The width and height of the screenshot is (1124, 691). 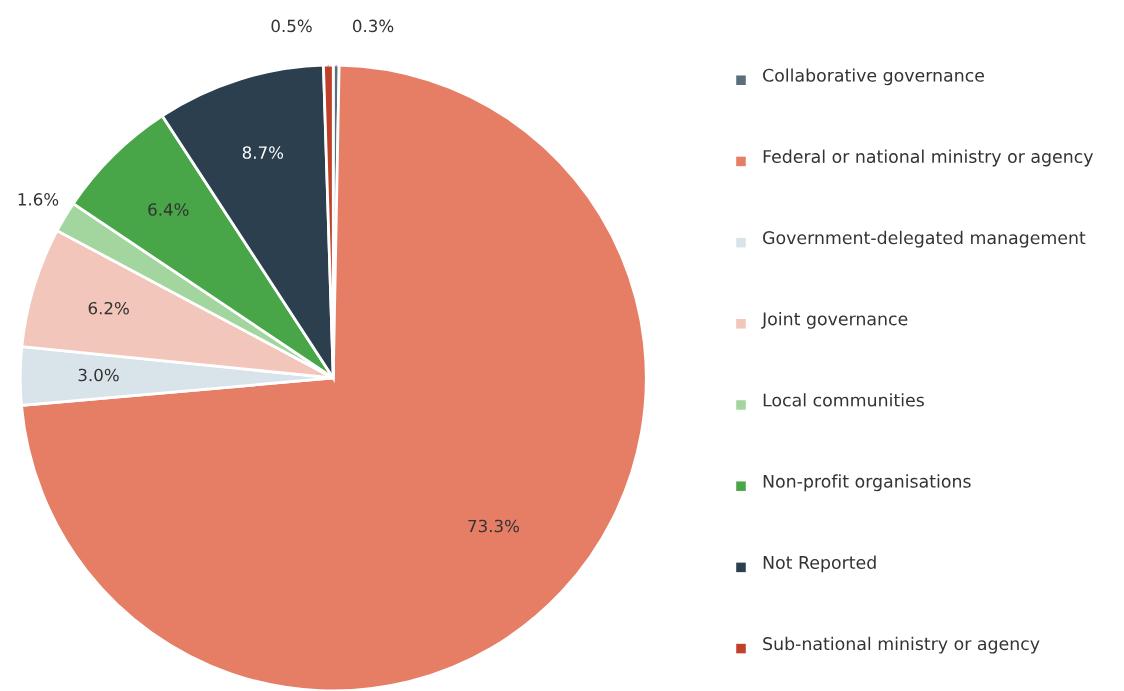 What do you see at coordinates (924, 239) in the screenshot?
I see `legend-label: Government-delegated management` at bounding box center [924, 239].